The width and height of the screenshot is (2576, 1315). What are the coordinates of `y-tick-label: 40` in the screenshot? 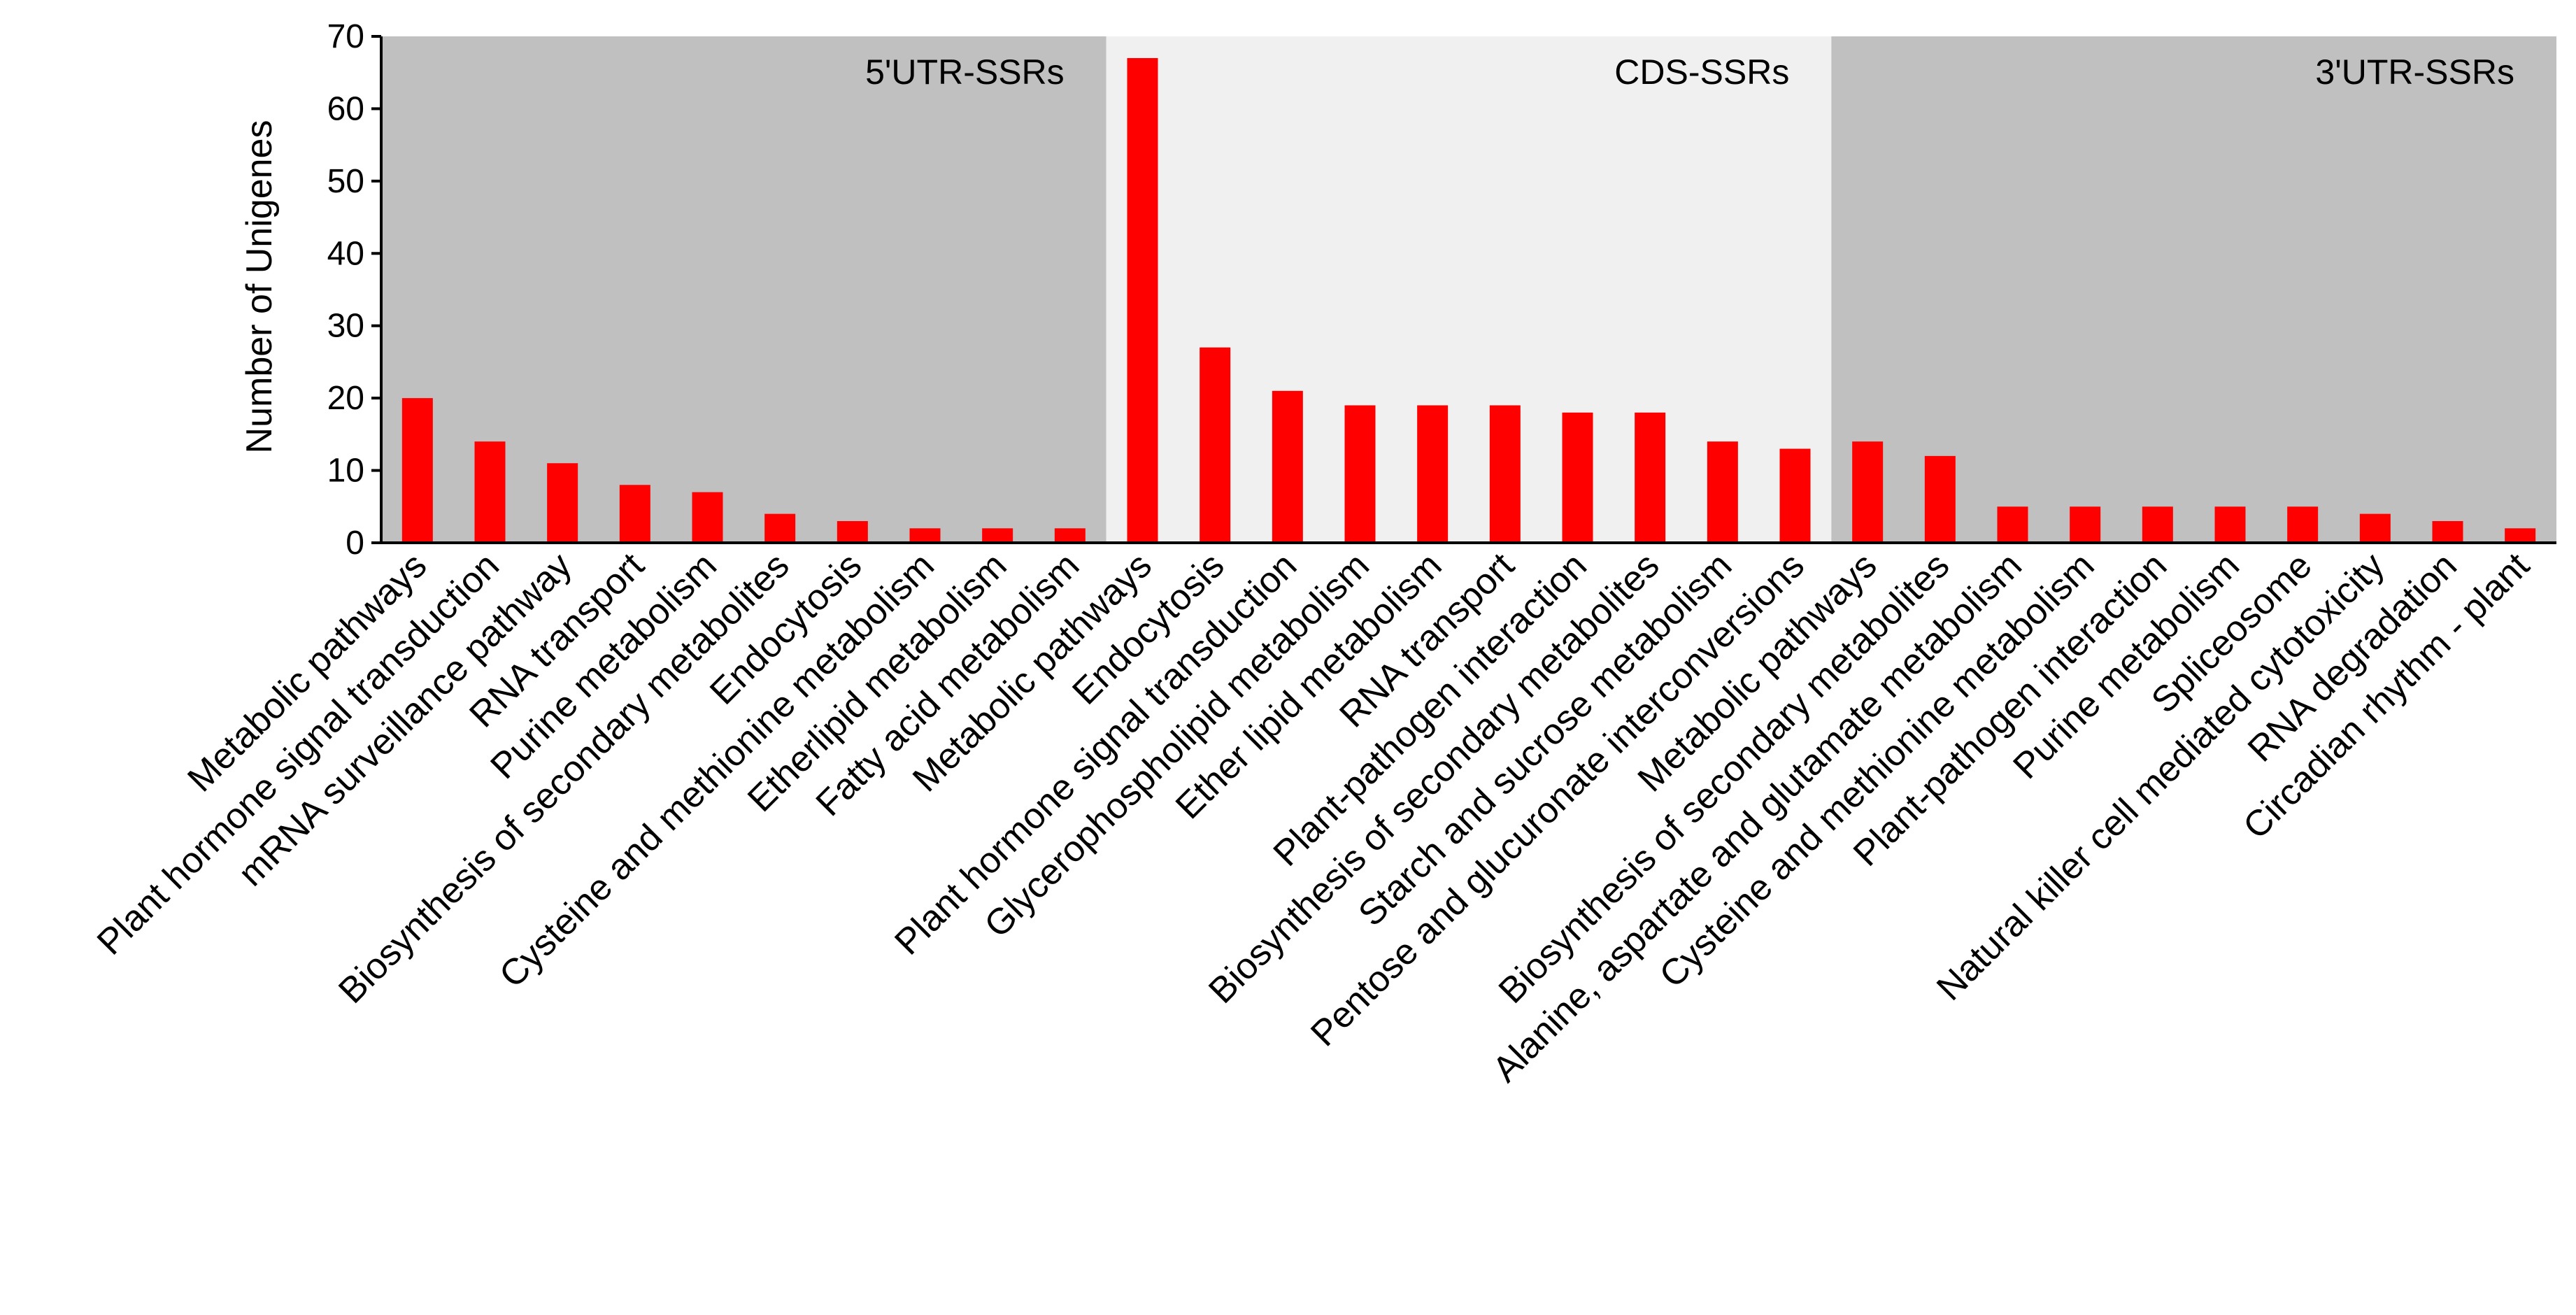 It's located at (345, 253).